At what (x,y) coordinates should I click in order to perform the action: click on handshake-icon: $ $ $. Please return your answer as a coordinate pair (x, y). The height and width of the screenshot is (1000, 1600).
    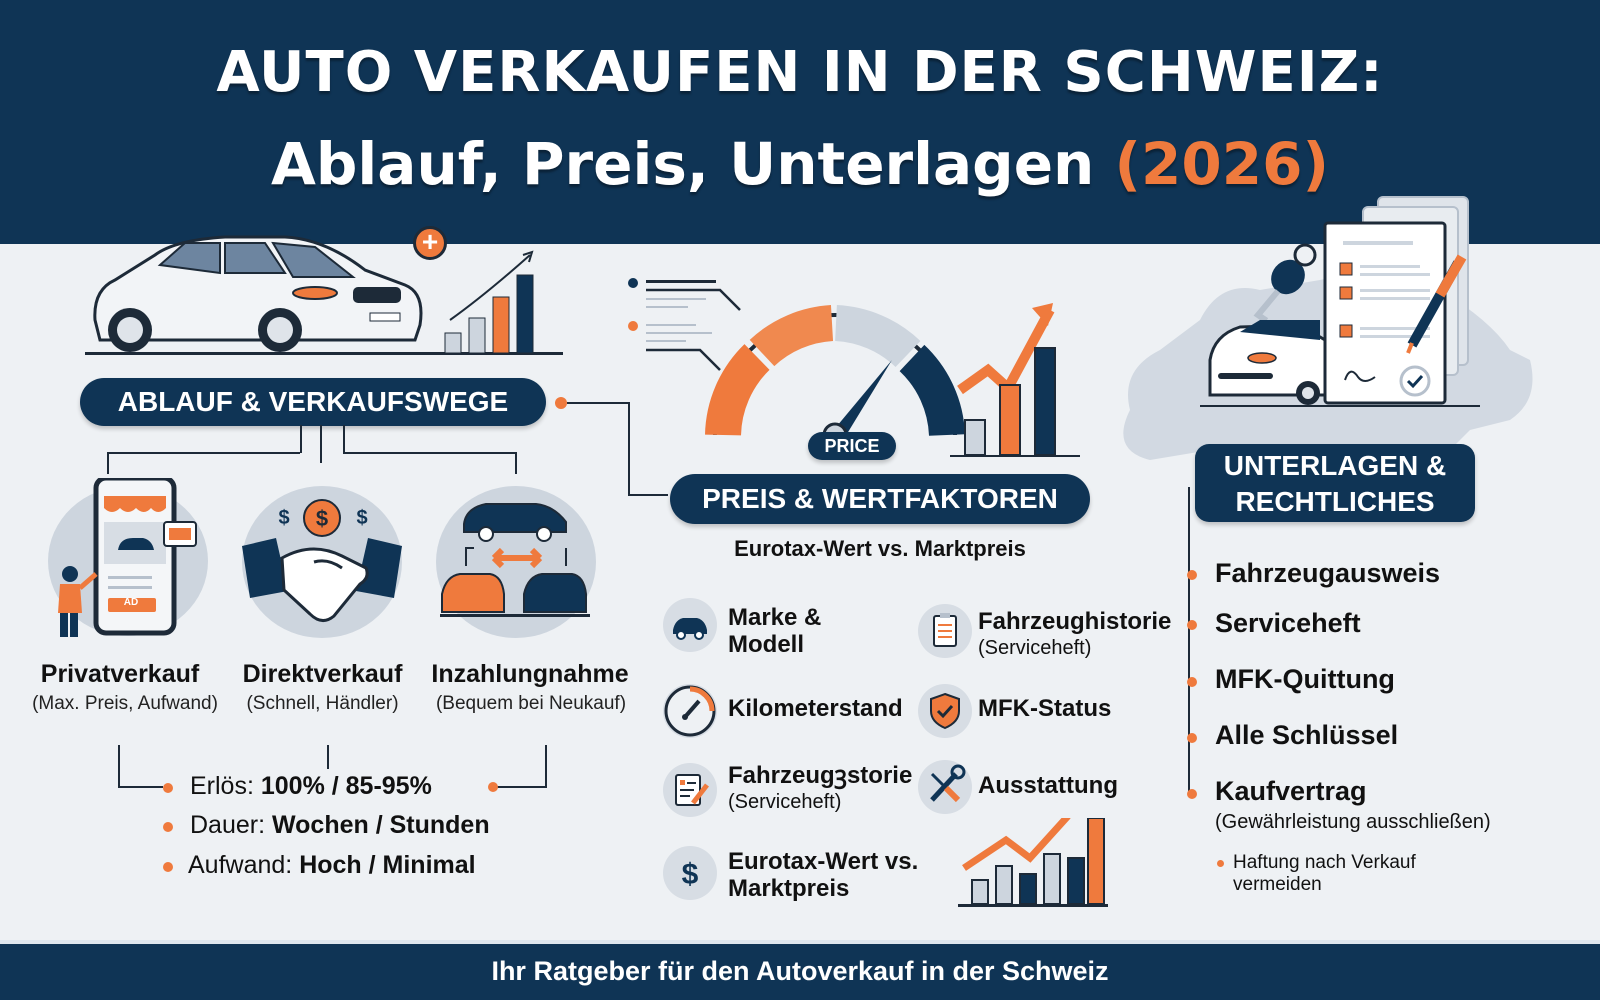
    Looking at the image, I should click on (322, 560).